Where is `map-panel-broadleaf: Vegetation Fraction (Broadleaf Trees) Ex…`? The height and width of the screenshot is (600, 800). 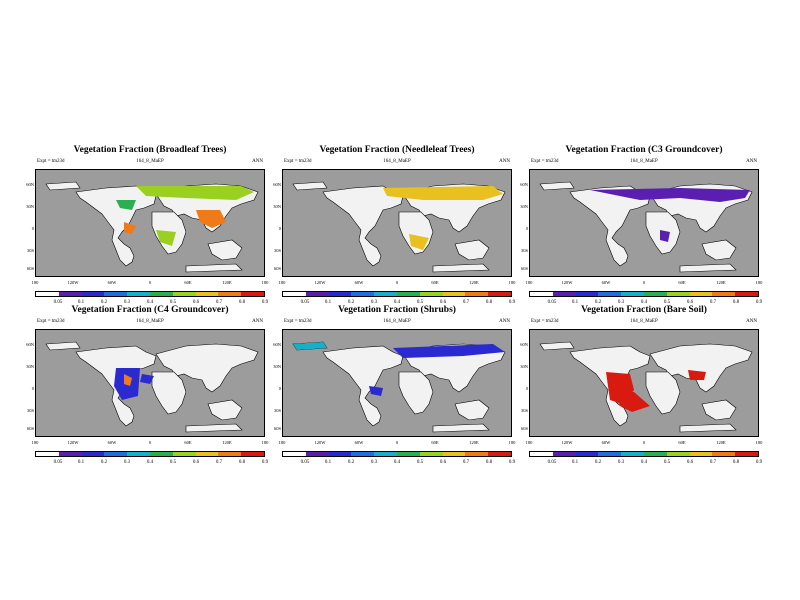 map-panel-broadleaf: Vegetation Fraction (Broadleaf Trees) Ex… is located at coordinates (147, 235).